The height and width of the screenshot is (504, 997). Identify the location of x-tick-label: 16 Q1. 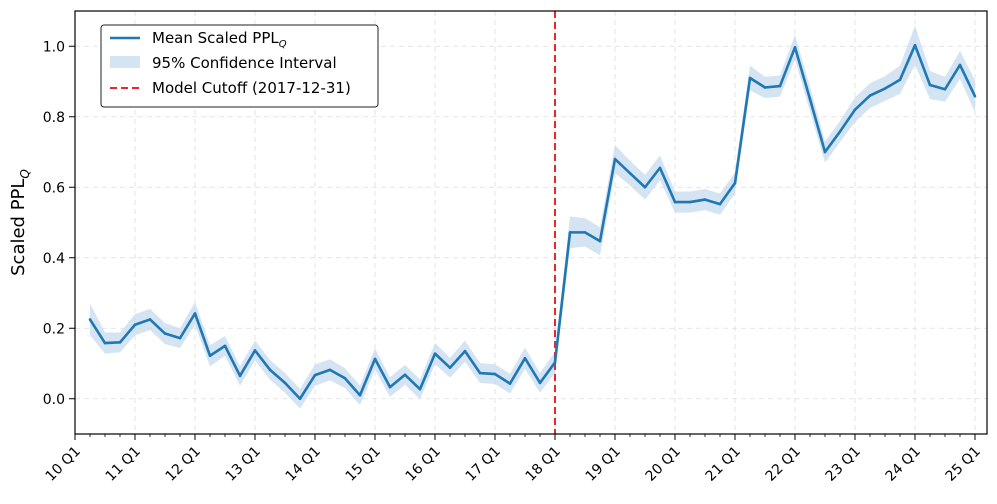
(423, 464).